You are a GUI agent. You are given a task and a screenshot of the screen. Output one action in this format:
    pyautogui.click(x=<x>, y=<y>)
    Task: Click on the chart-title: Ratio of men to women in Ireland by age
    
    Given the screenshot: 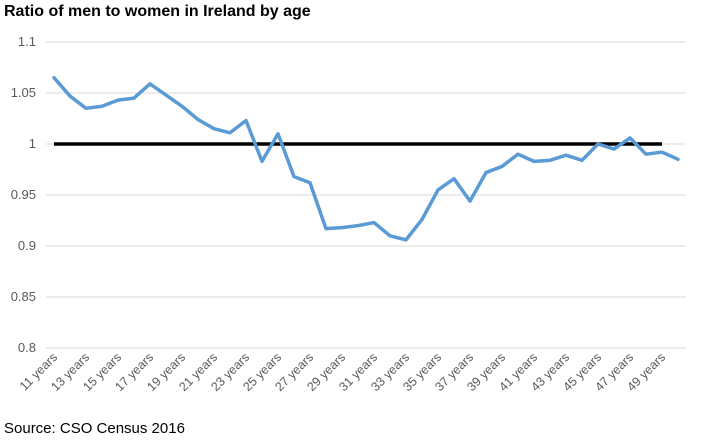 What is the action you would take?
    pyautogui.click(x=157, y=11)
    